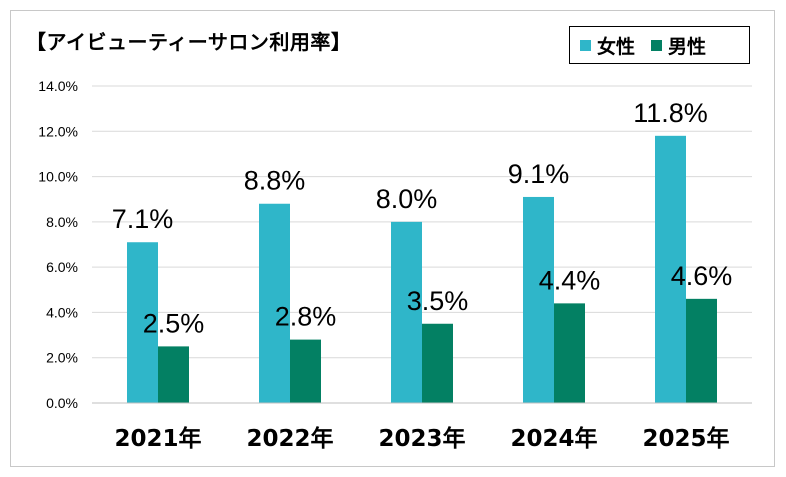  I want to click on x-category-label: 2022年, so click(289, 438).